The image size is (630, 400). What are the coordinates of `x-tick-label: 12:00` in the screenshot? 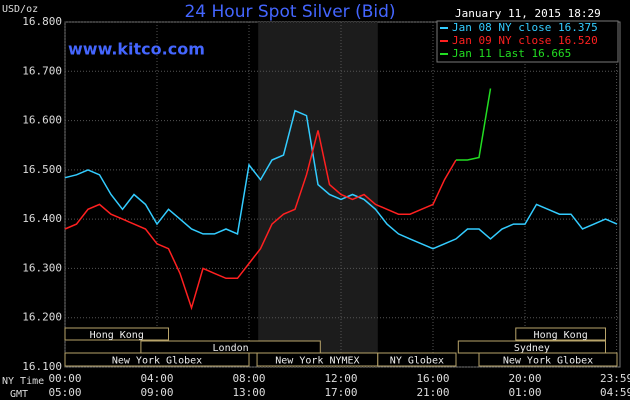 It's located at (340, 378).